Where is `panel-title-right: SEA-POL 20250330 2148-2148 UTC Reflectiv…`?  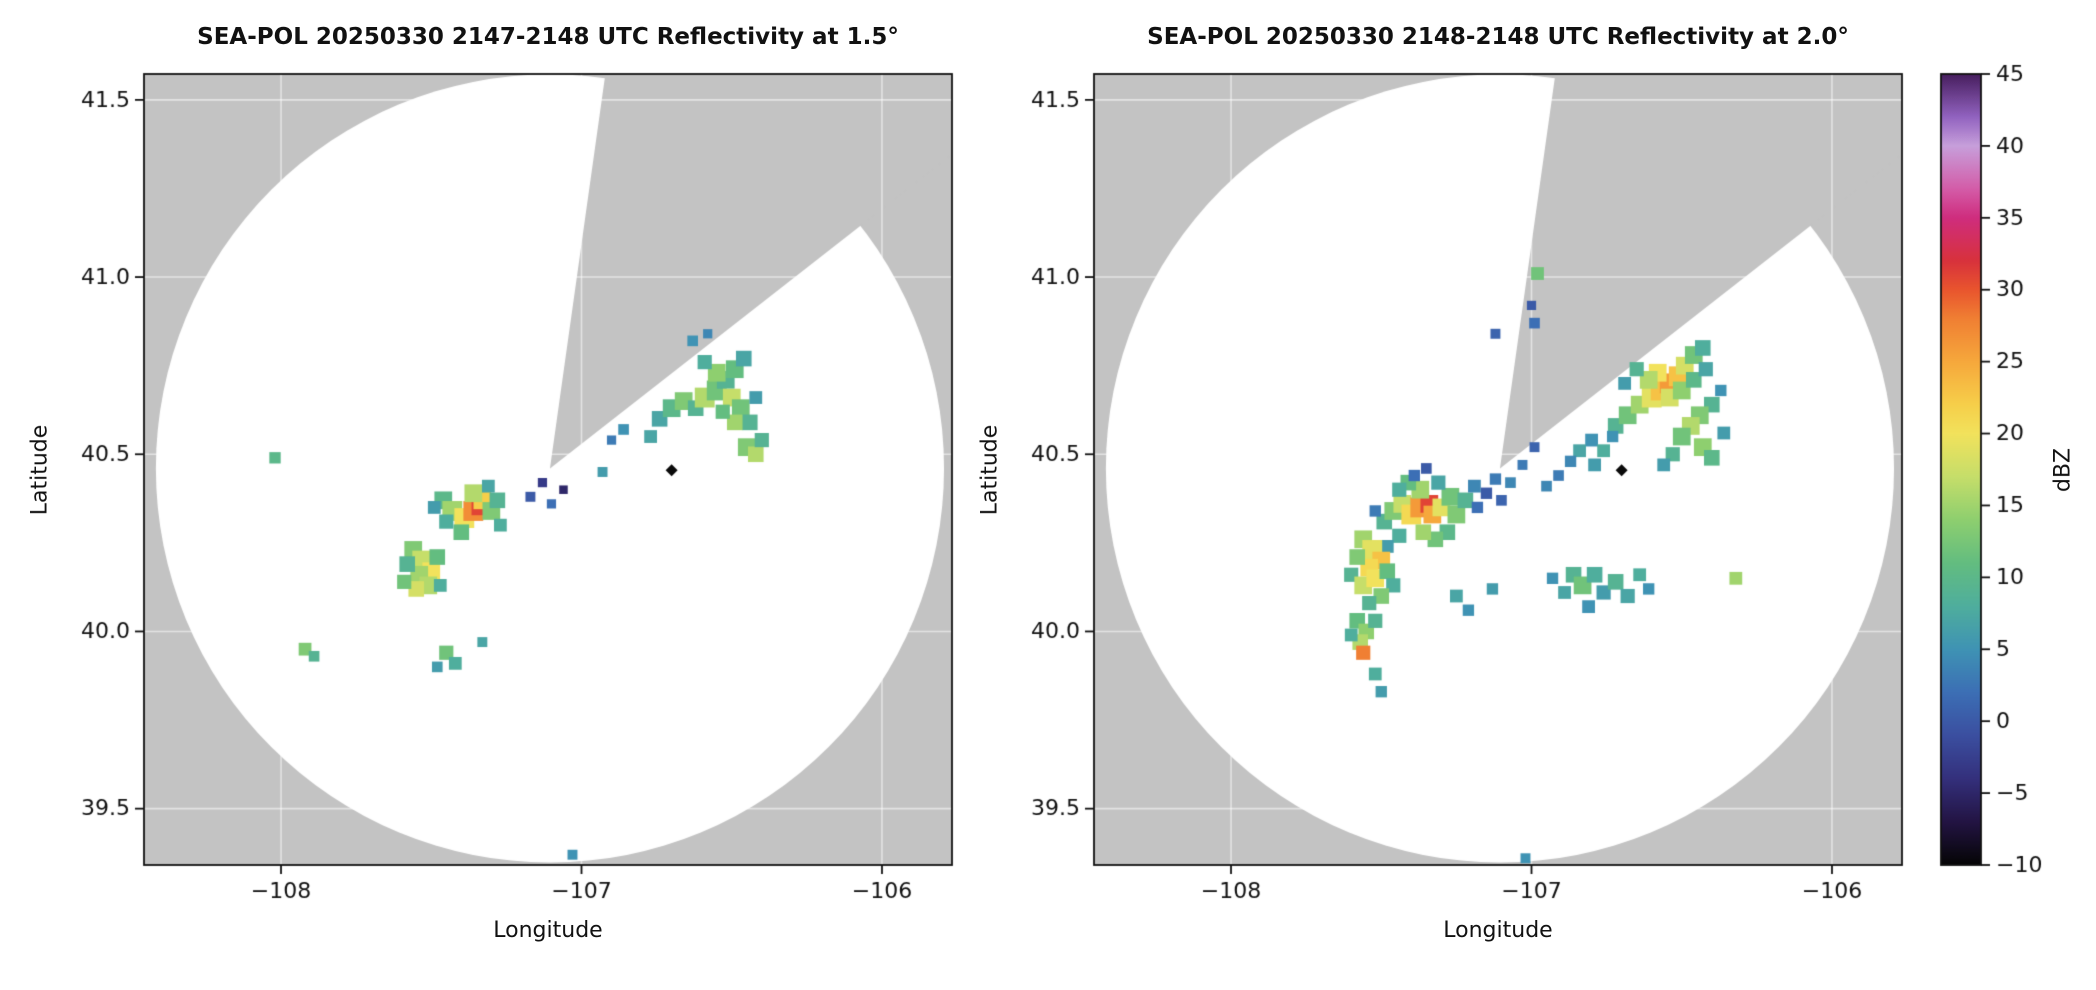
panel-title-right: SEA-POL 20250330 2148-2148 UTC Reflectiv… is located at coordinates (1498, 37).